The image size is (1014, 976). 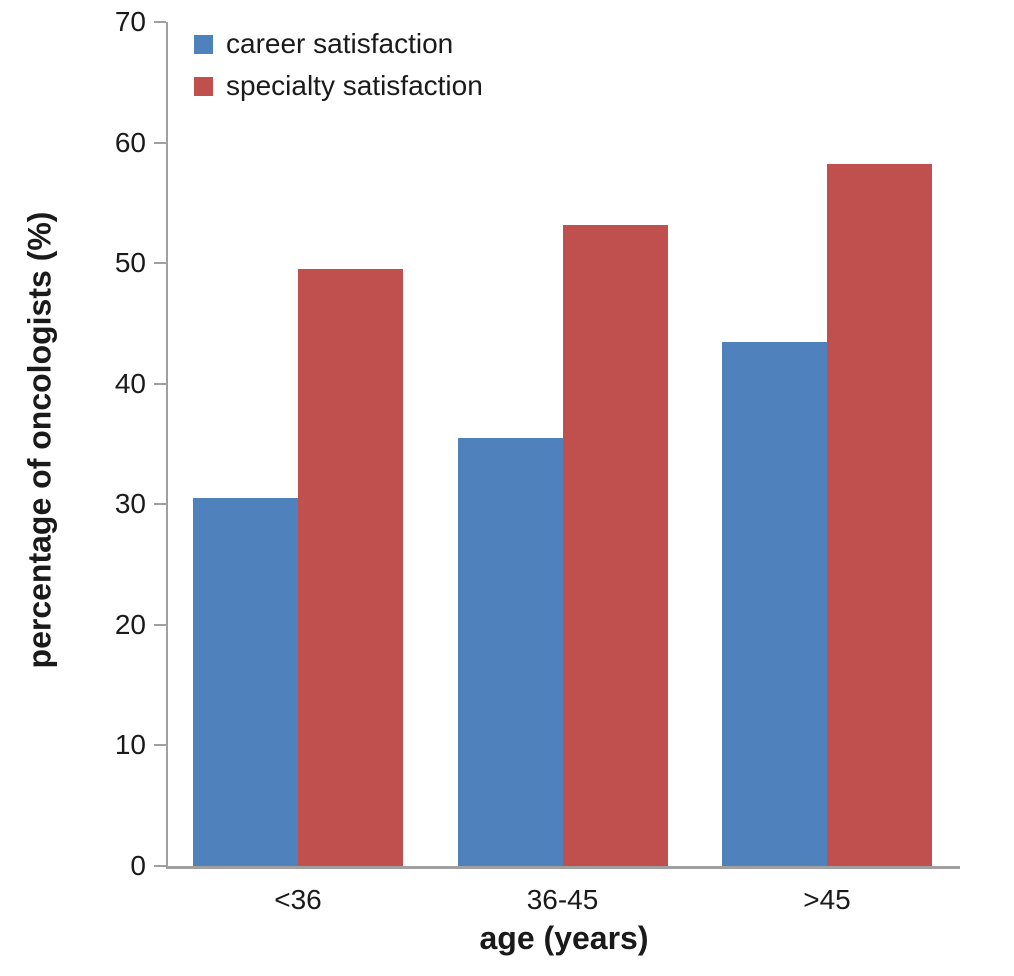 I want to click on y-axis-line, so click(x=167, y=445).